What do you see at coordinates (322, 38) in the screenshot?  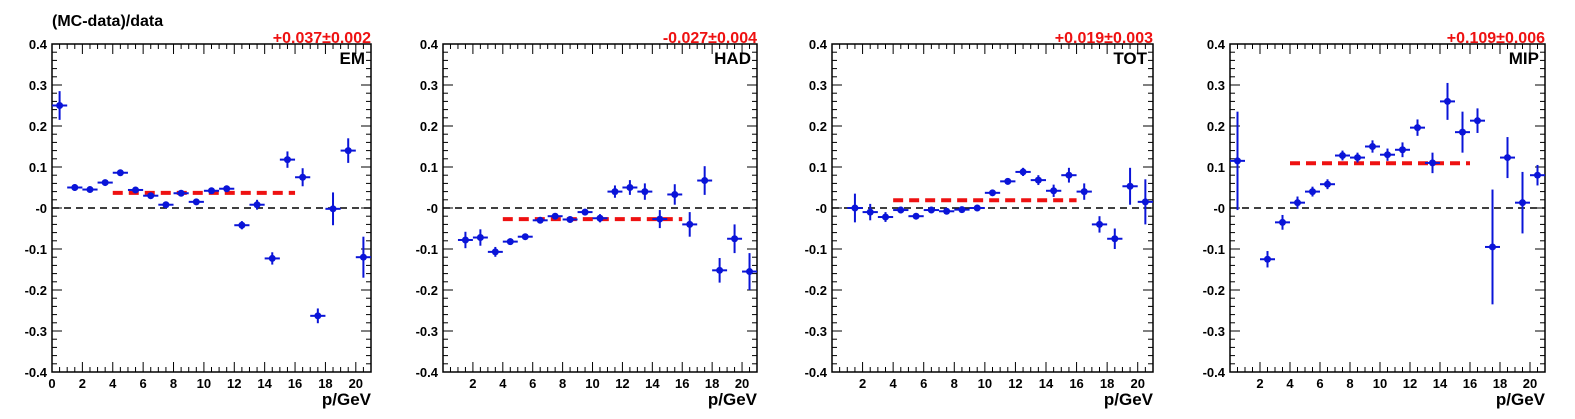 I see `fit-value-label: +0.037±0.002` at bounding box center [322, 38].